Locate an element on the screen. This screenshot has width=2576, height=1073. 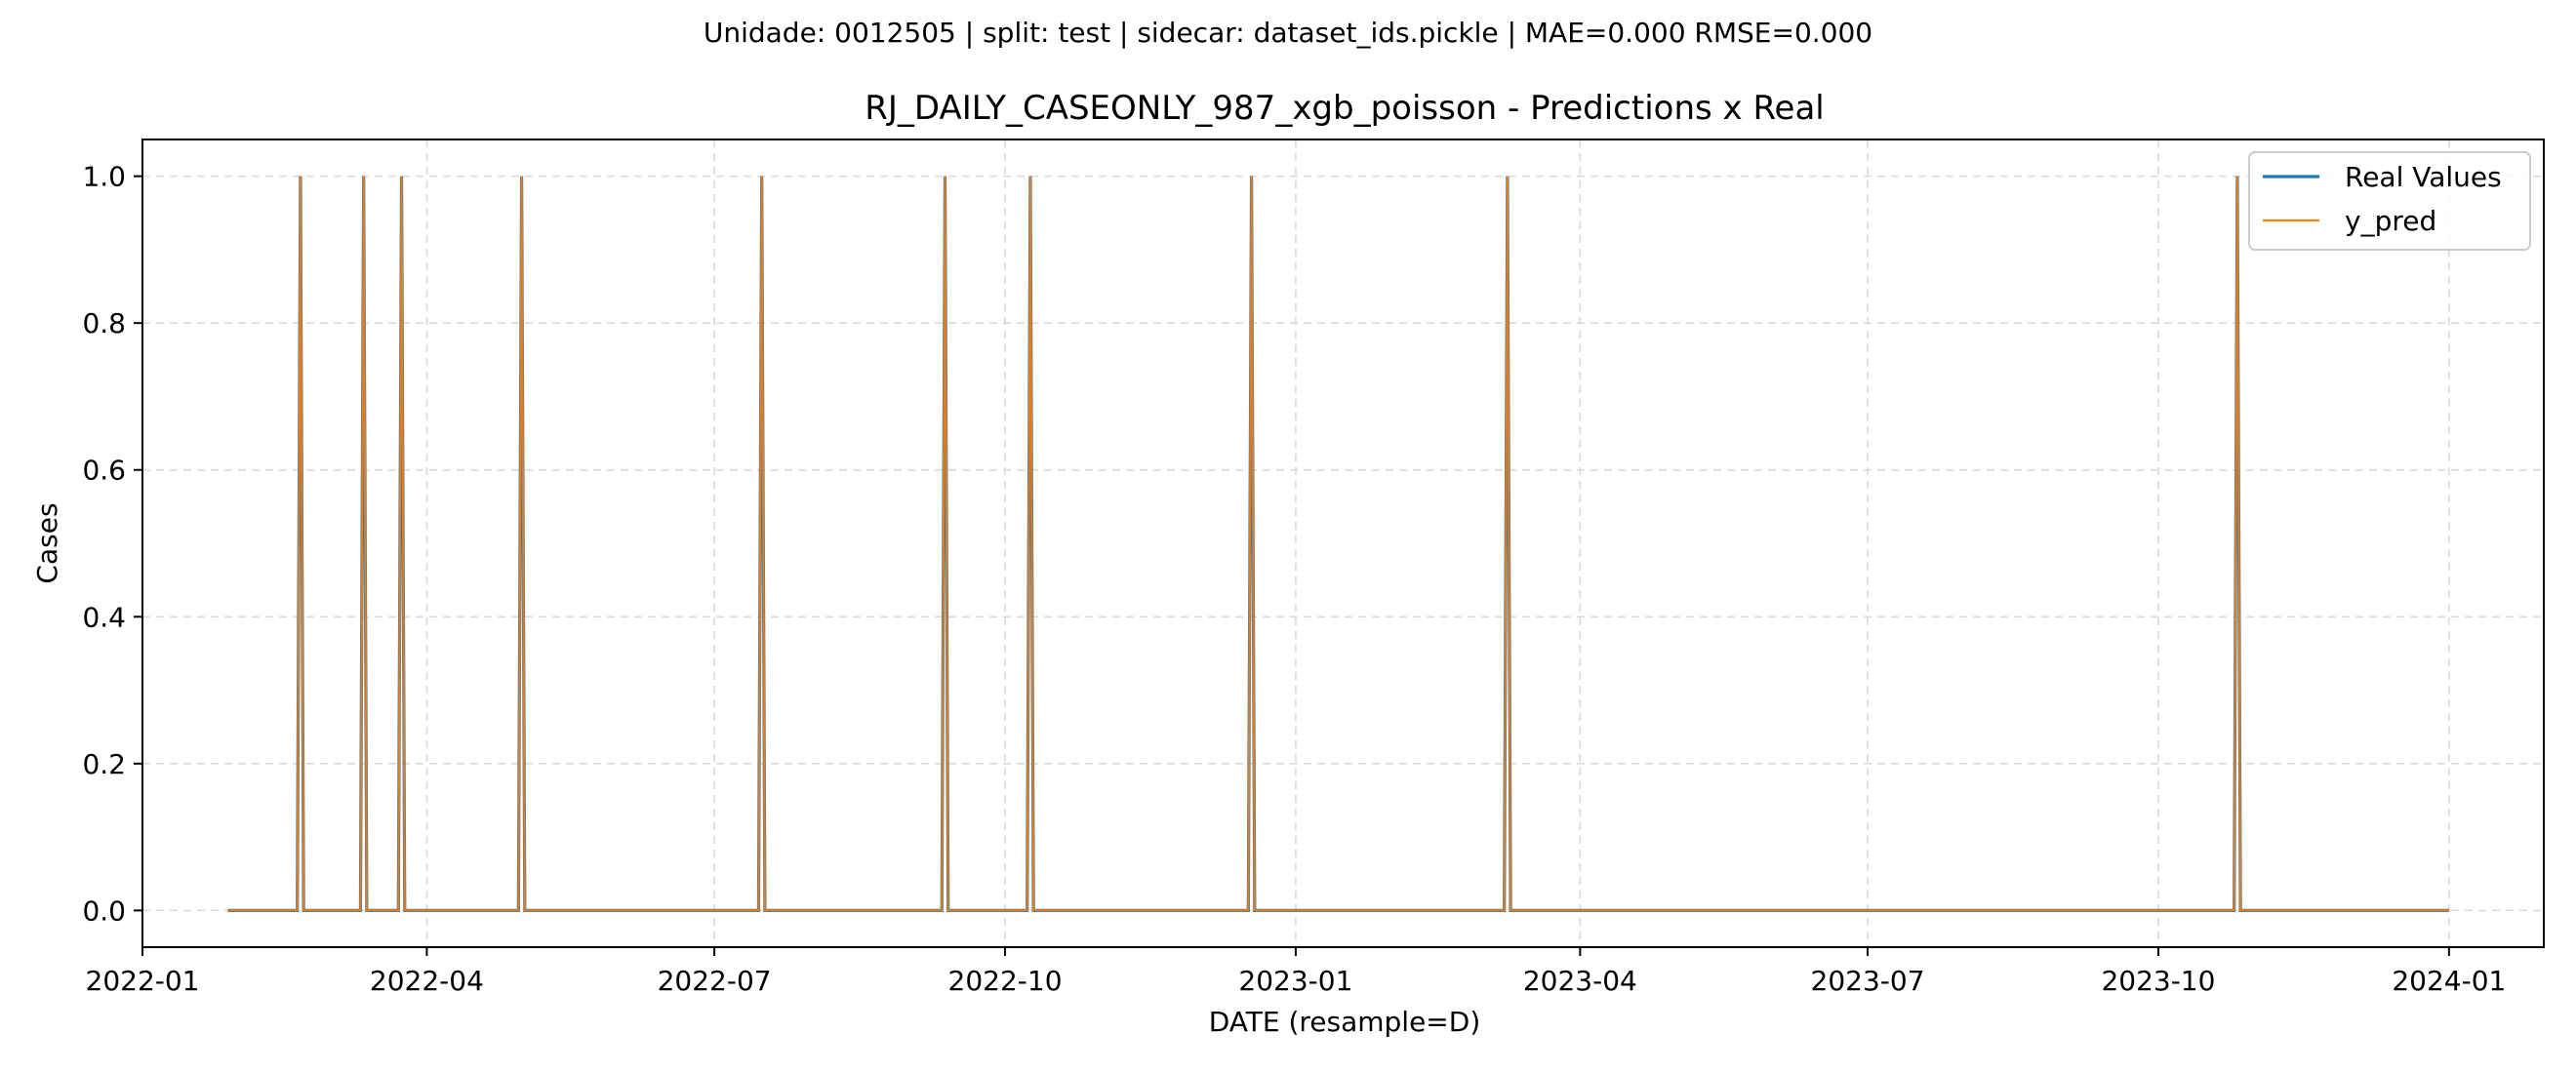
legend-label-y-pred: y_pred is located at coordinates (2390, 221).